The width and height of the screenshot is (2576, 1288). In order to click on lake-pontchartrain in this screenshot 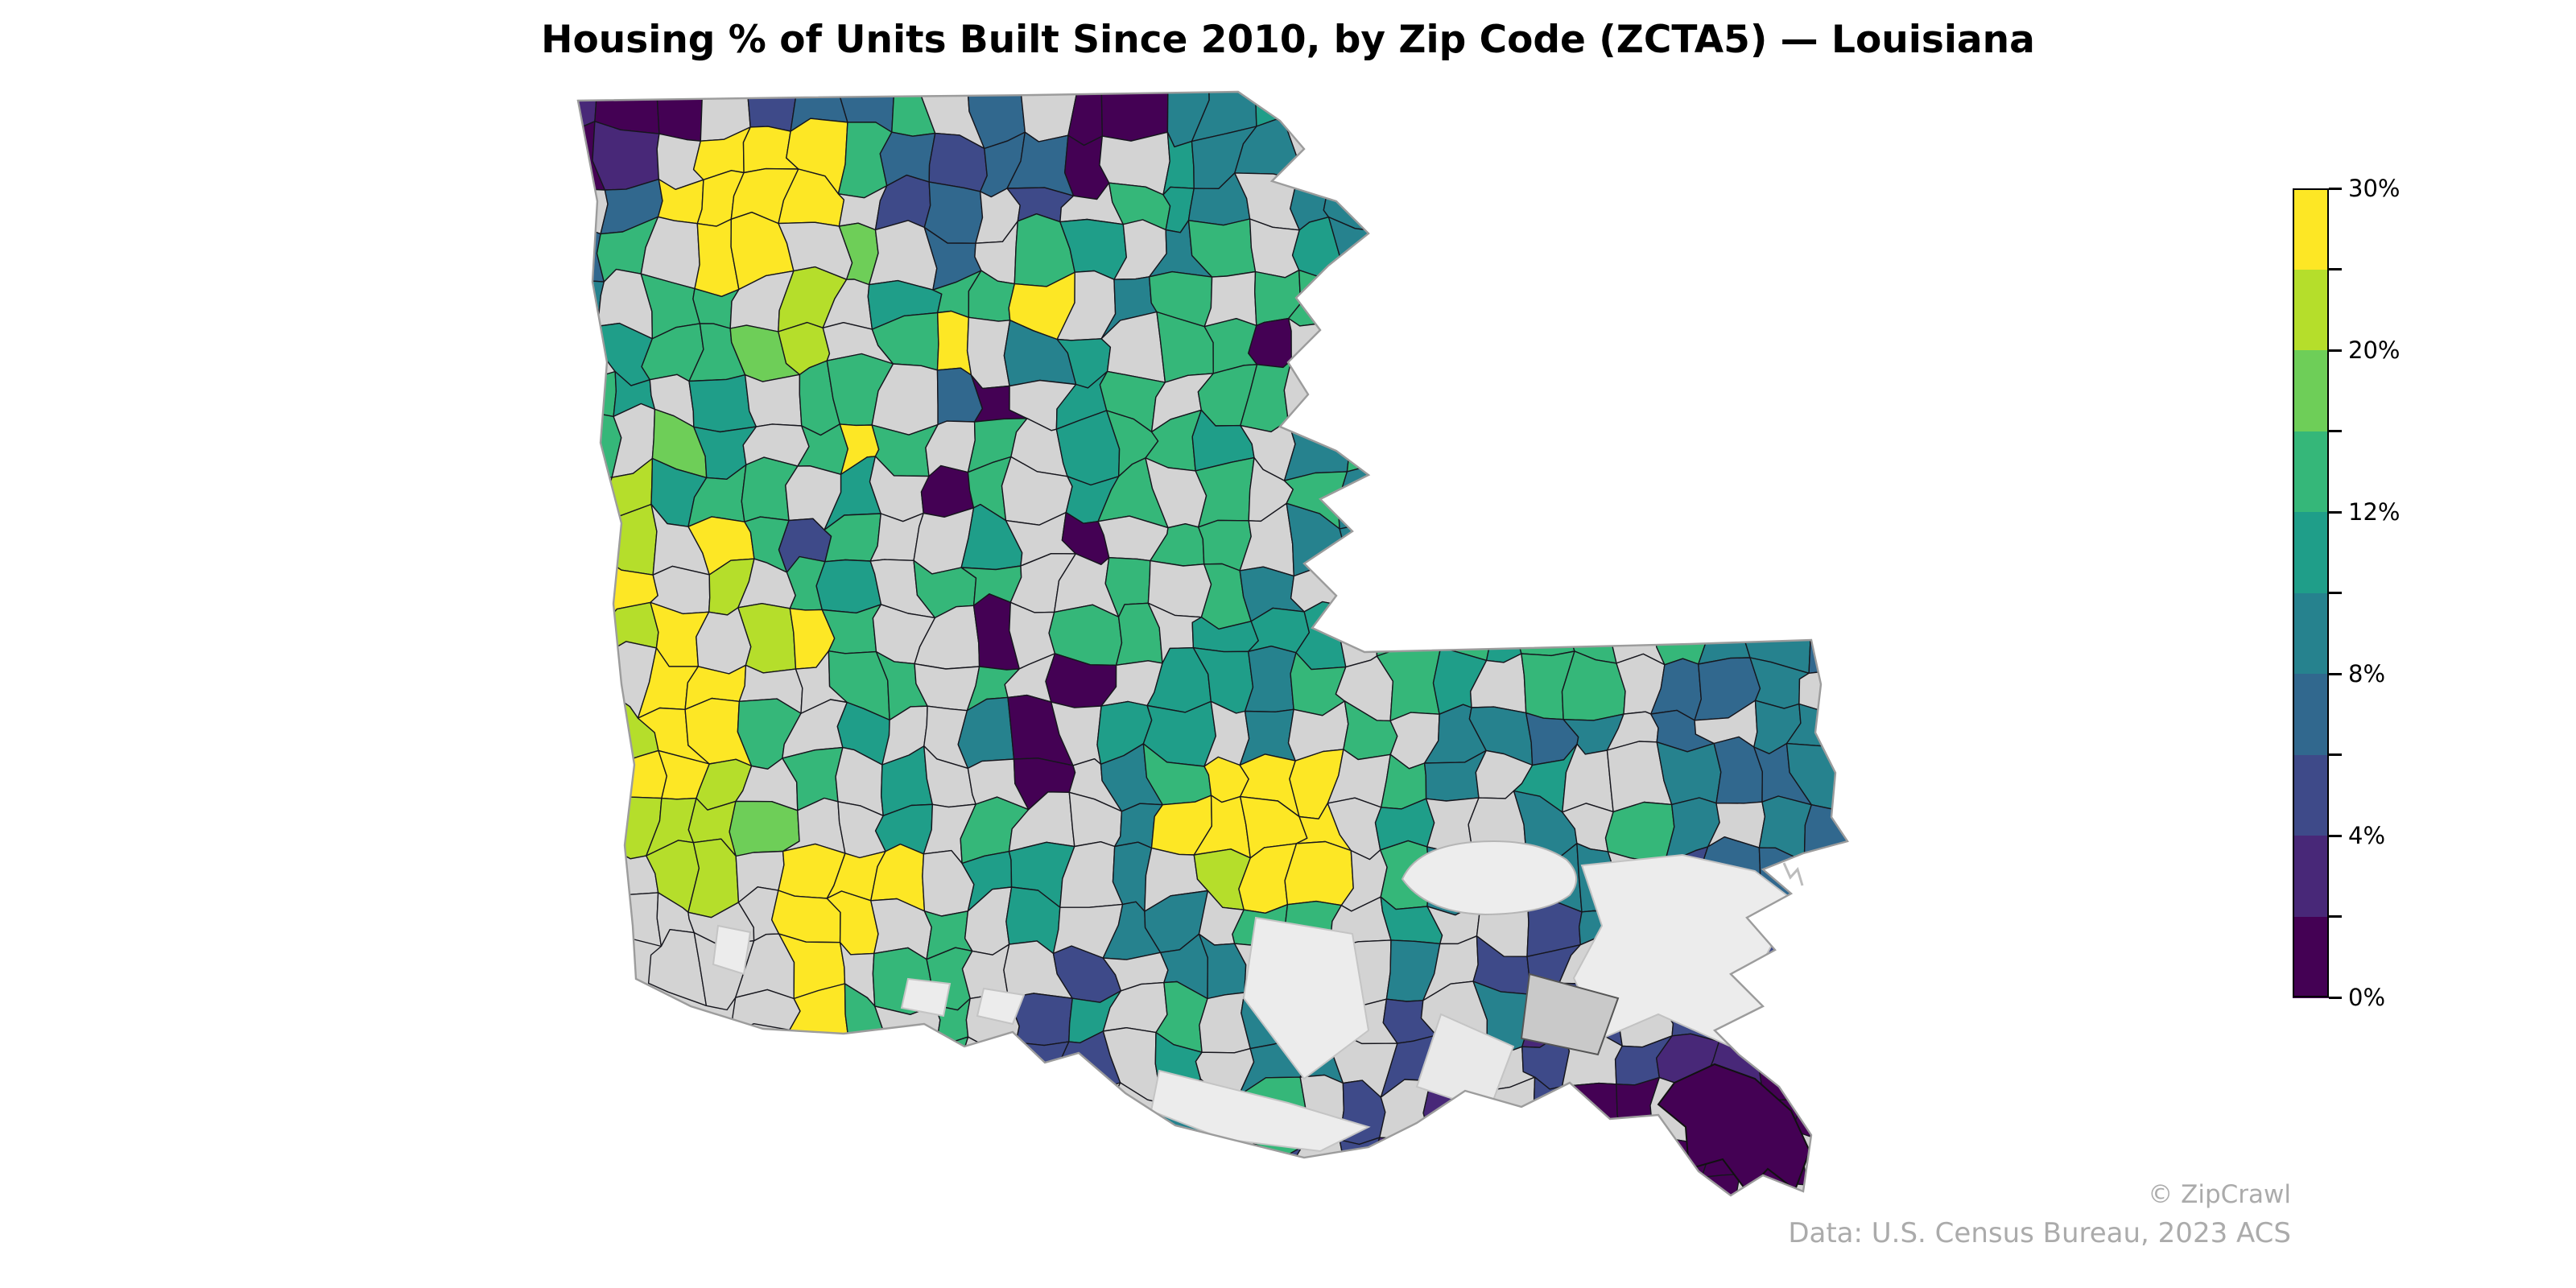, I will do `click(1489, 878)`.